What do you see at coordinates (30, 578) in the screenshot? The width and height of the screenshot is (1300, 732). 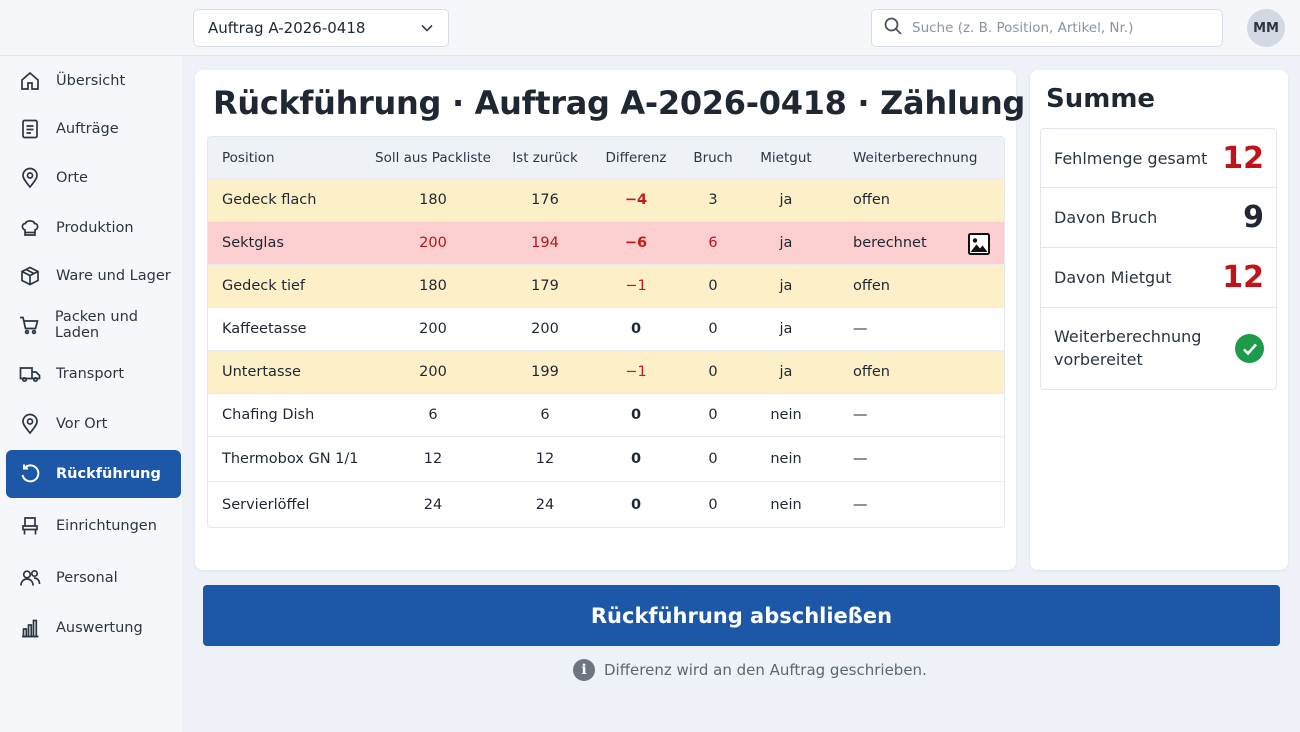 I see `people-icon` at bounding box center [30, 578].